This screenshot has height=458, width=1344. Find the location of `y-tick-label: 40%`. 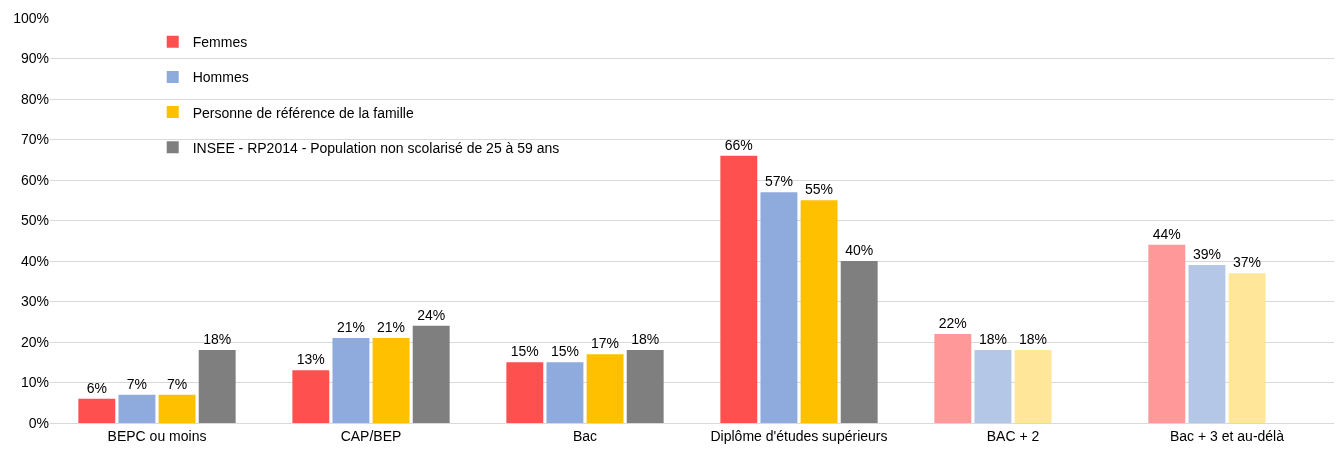

y-tick-label: 40% is located at coordinates (34, 260).